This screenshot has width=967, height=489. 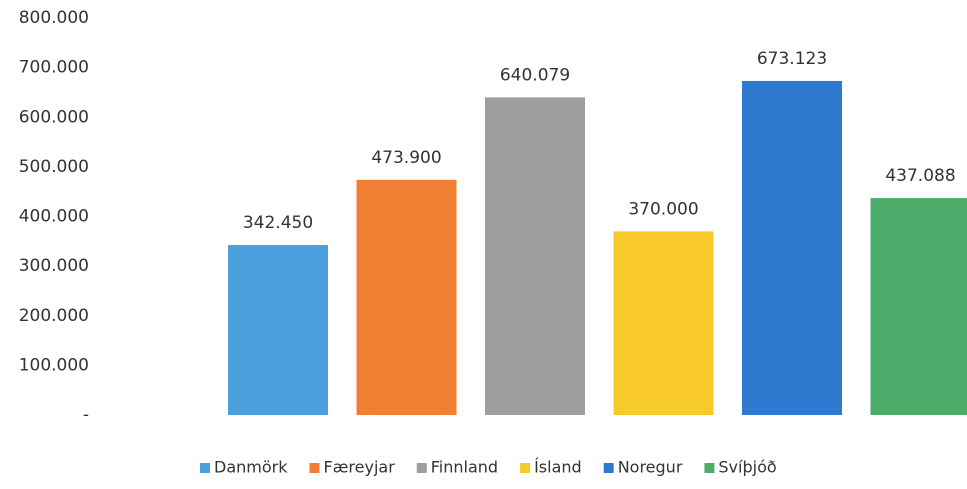 I want to click on data-label: 673.123, so click(x=792, y=59).